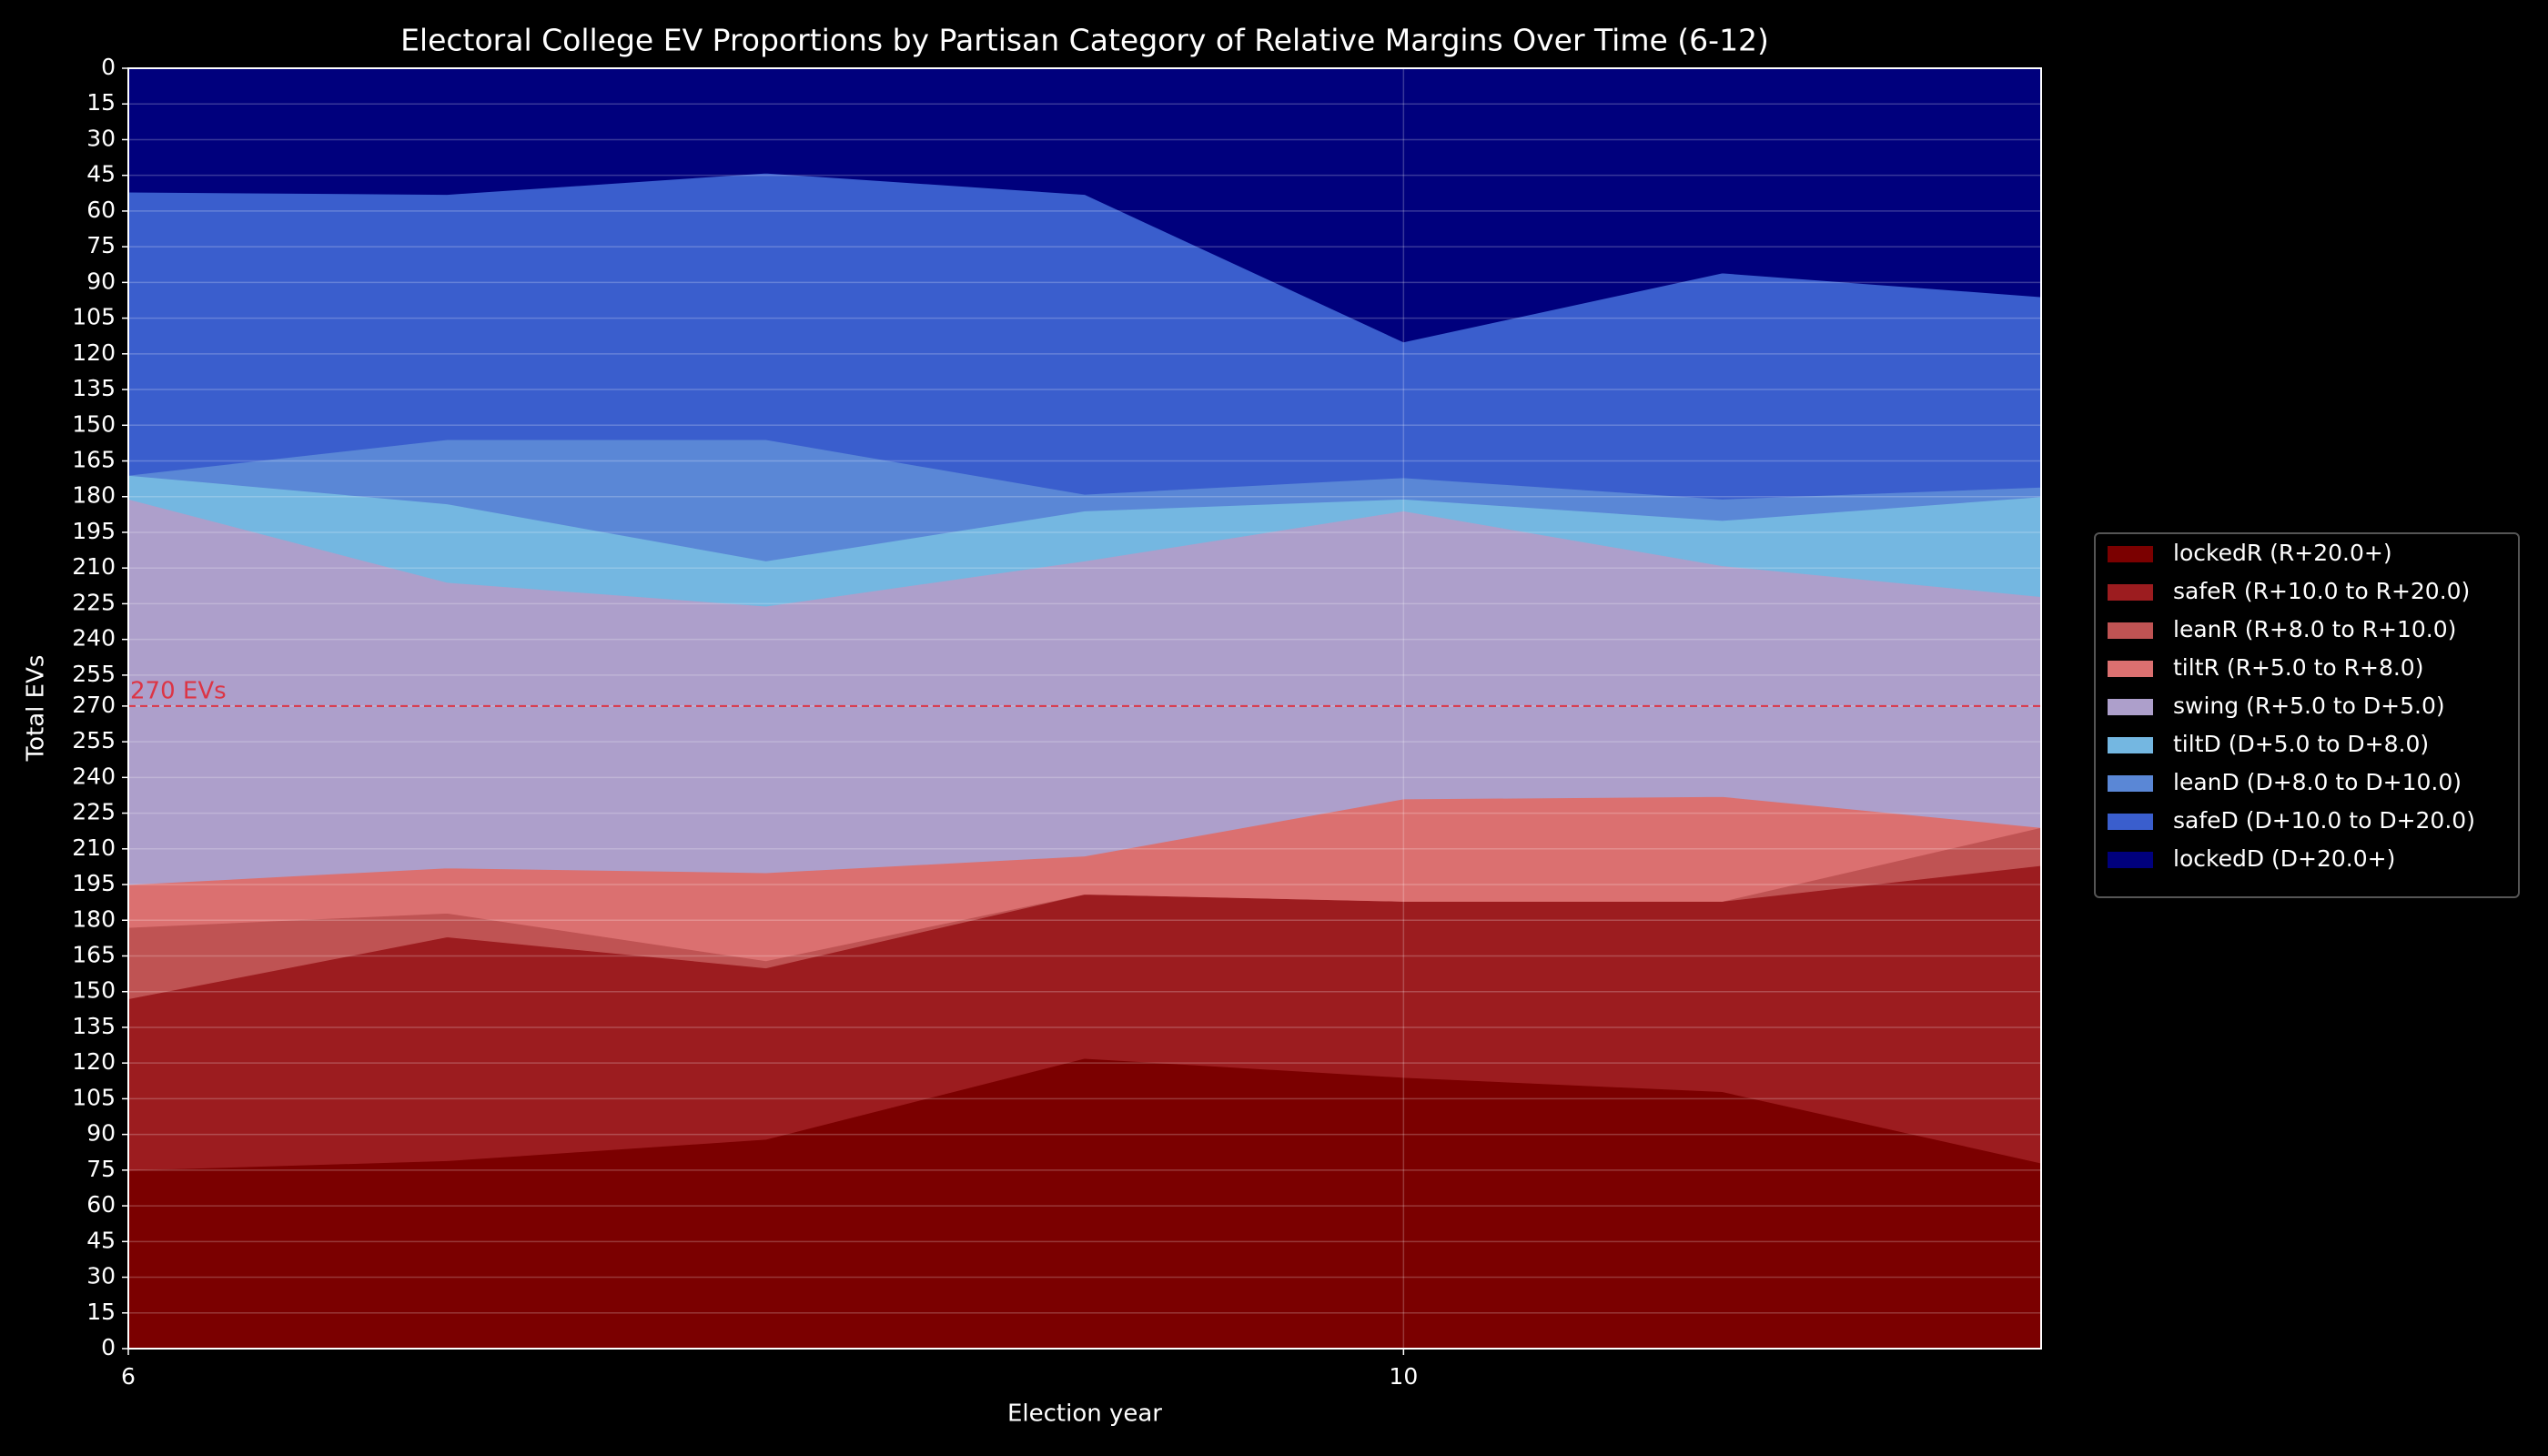  Describe the element at coordinates (2309, 706) in the screenshot. I see `legend-label: swing (R+5.0 to D+5.0)` at that location.